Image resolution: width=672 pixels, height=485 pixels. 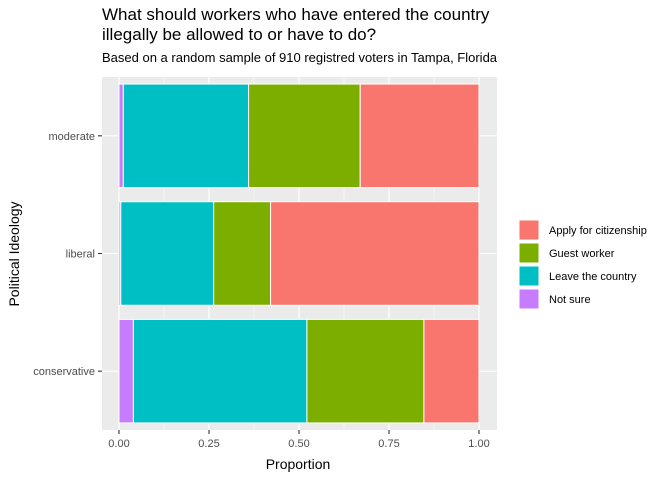 I want to click on legend-key-apply-for-citizenship, so click(x=529, y=230).